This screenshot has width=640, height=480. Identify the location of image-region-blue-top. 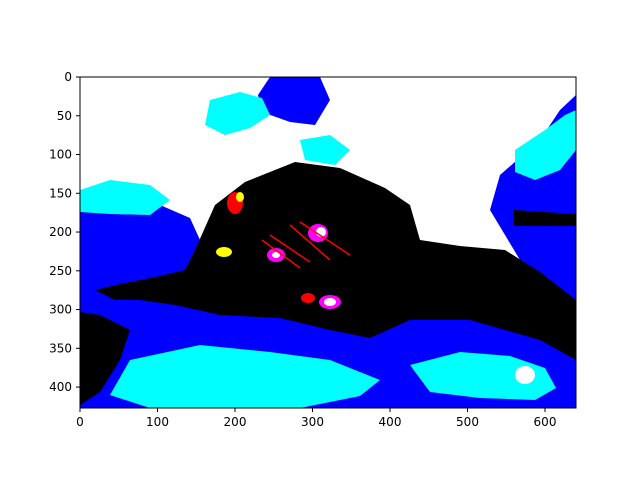
(294, 101).